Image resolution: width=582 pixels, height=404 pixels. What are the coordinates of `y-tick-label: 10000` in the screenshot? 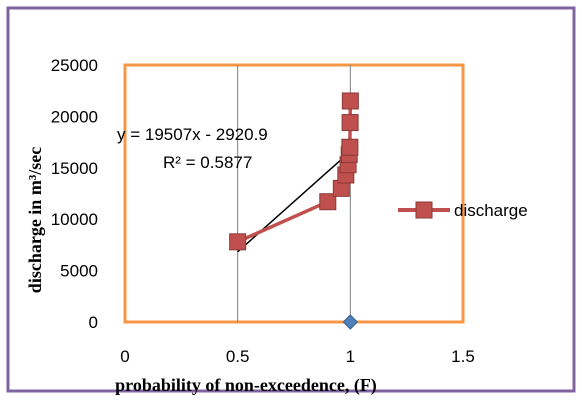 It's located at (74, 219).